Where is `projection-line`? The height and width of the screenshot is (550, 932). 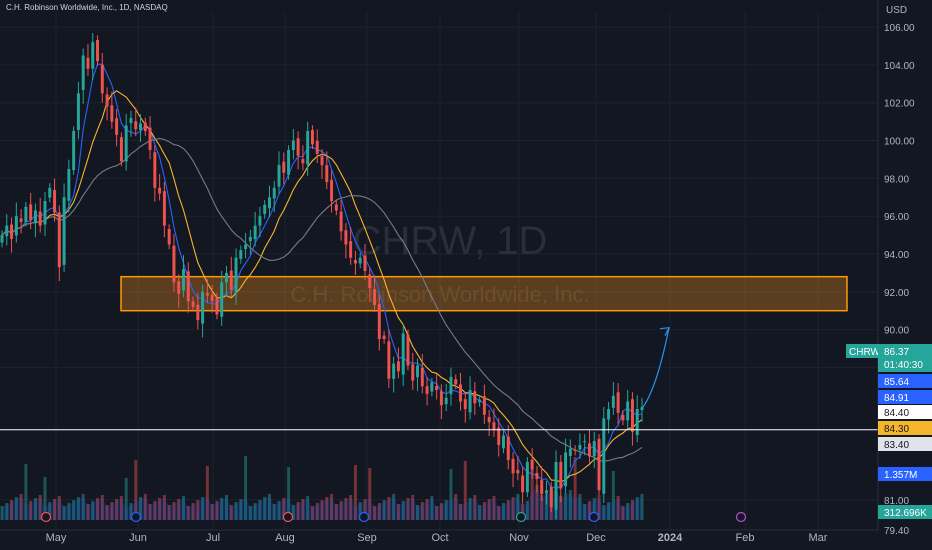 projection-line is located at coordinates (656, 367).